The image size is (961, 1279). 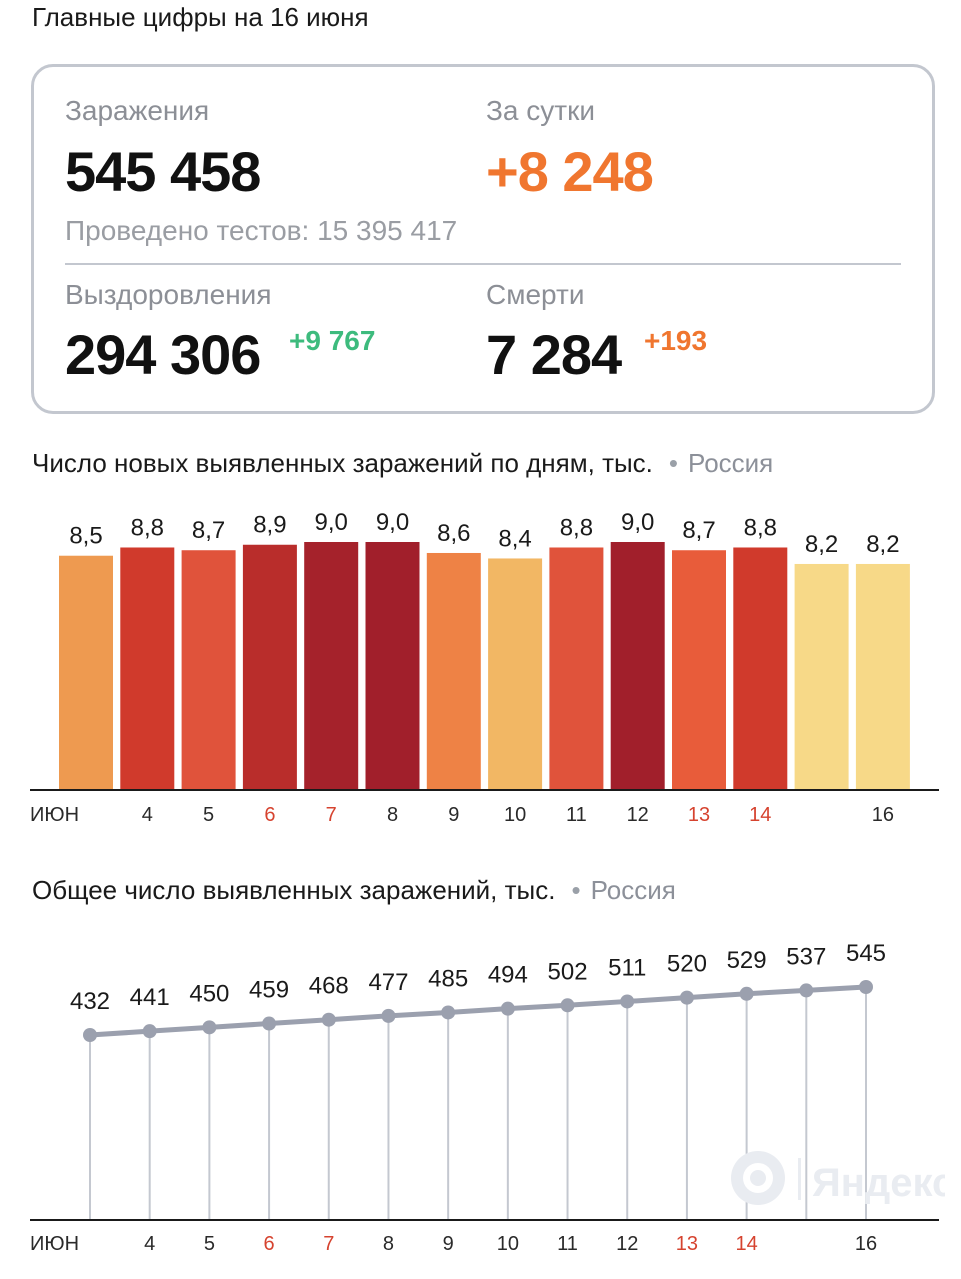 What do you see at coordinates (163, 171) in the screenshot?
I see `infections-value: 545 458` at bounding box center [163, 171].